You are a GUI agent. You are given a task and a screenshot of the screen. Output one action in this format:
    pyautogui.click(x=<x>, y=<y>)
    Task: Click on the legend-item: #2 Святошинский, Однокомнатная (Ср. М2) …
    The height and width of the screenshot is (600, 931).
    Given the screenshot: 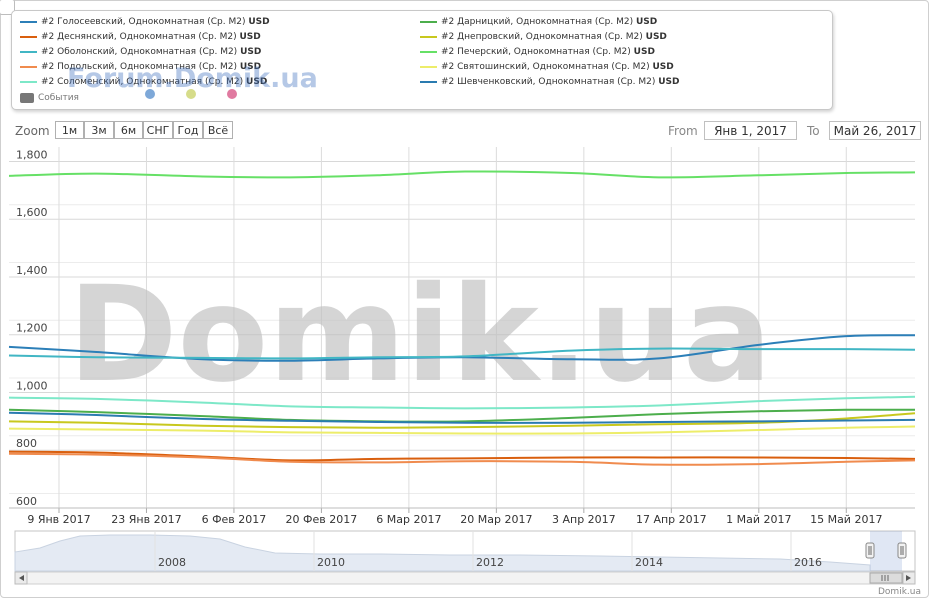 What is the action you would take?
    pyautogui.click(x=547, y=67)
    